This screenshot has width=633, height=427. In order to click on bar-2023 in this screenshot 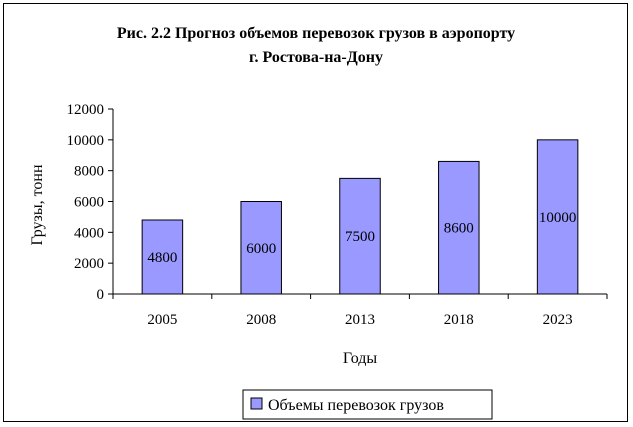, I will do `click(557, 217)`.